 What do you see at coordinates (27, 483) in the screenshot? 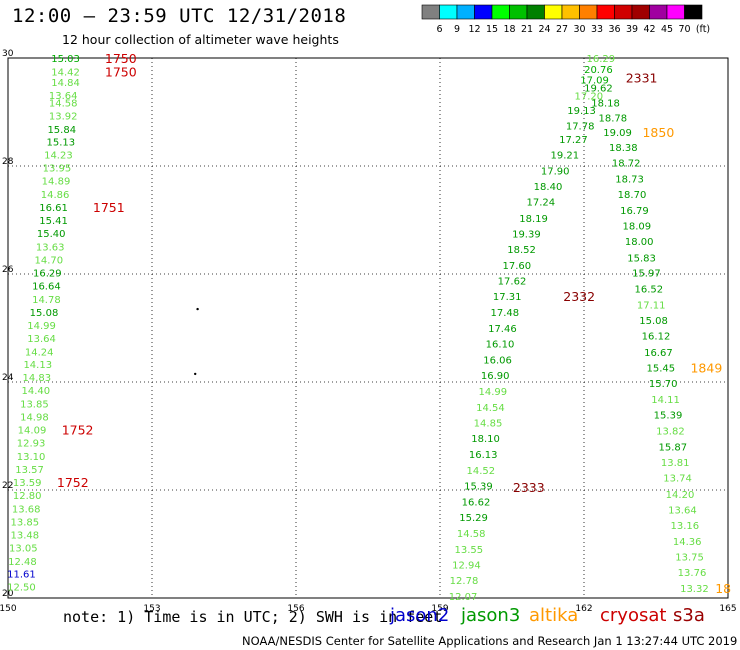
I see `wave-height-value: 13.59` at bounding box center [27, 483].